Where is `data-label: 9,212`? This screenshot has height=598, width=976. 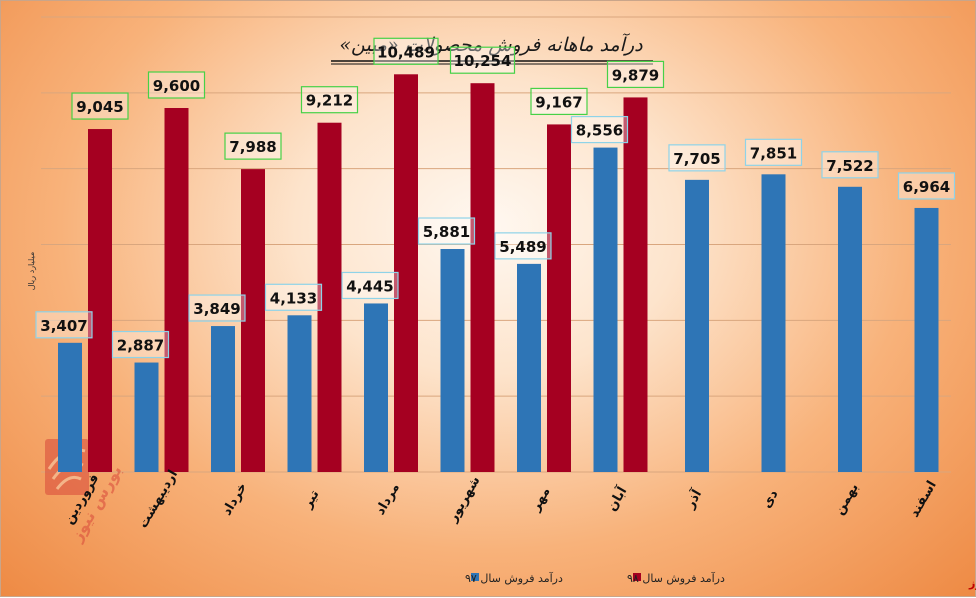
data-label: 9,212 is located at coordinates (329, 101).